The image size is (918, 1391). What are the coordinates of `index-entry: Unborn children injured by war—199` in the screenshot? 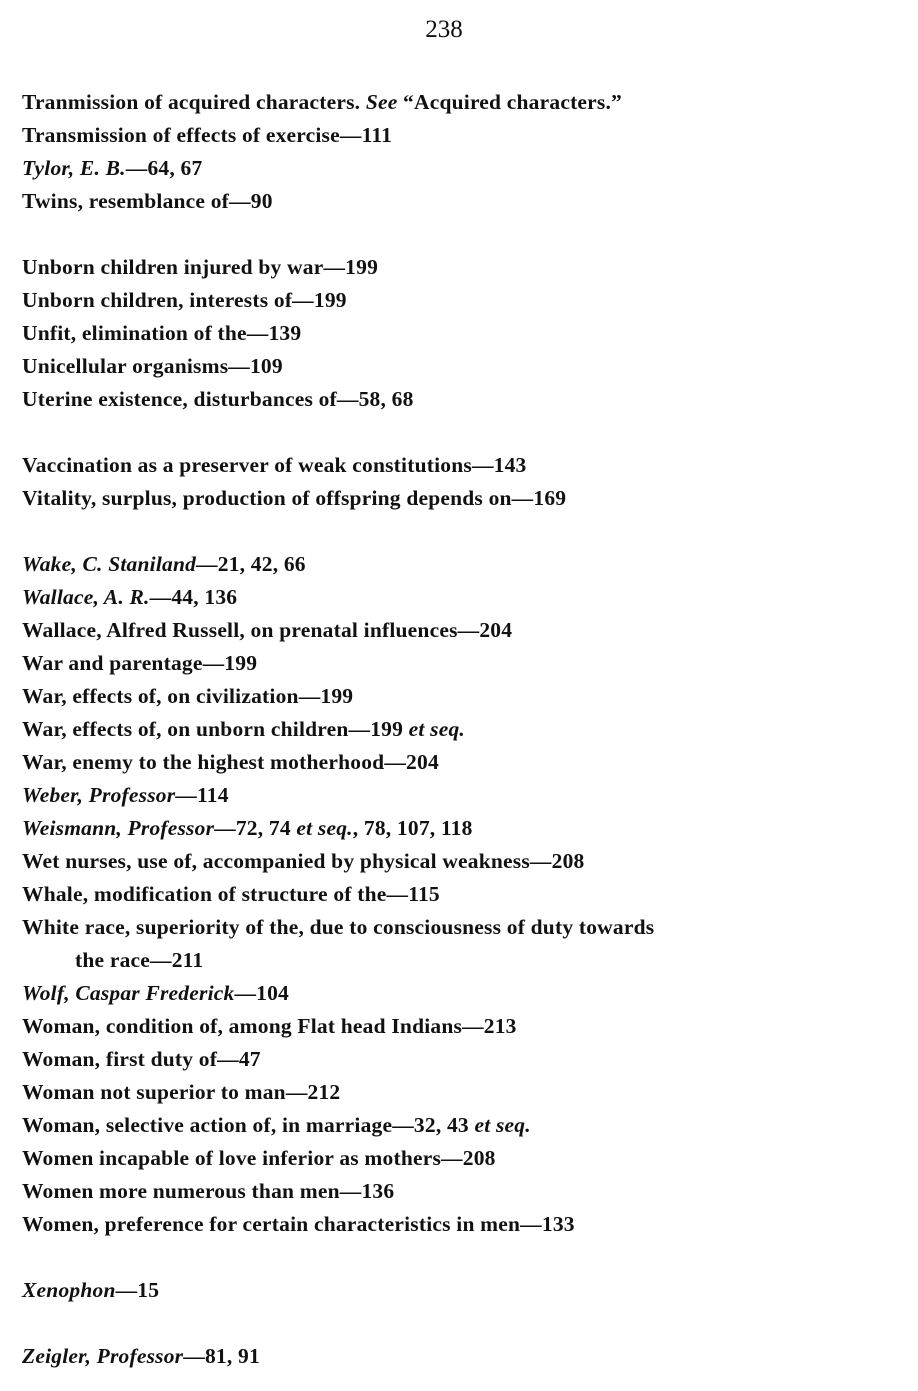 It's located at (462, 267).